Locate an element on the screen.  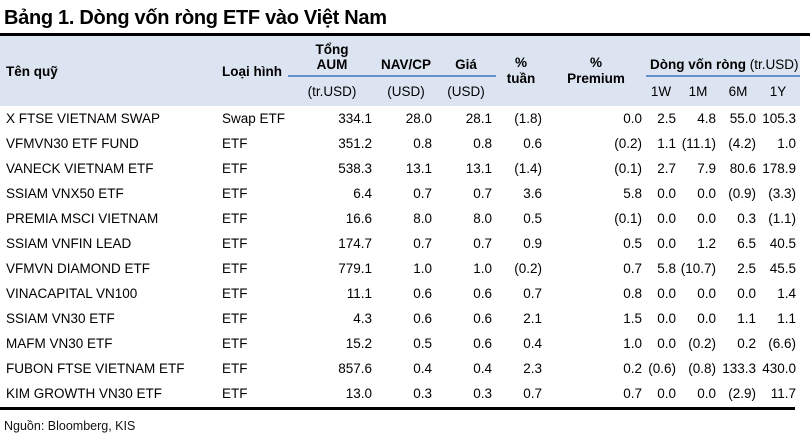
flow-1m-cell: 4.8 is located at coordinates (700, 118).